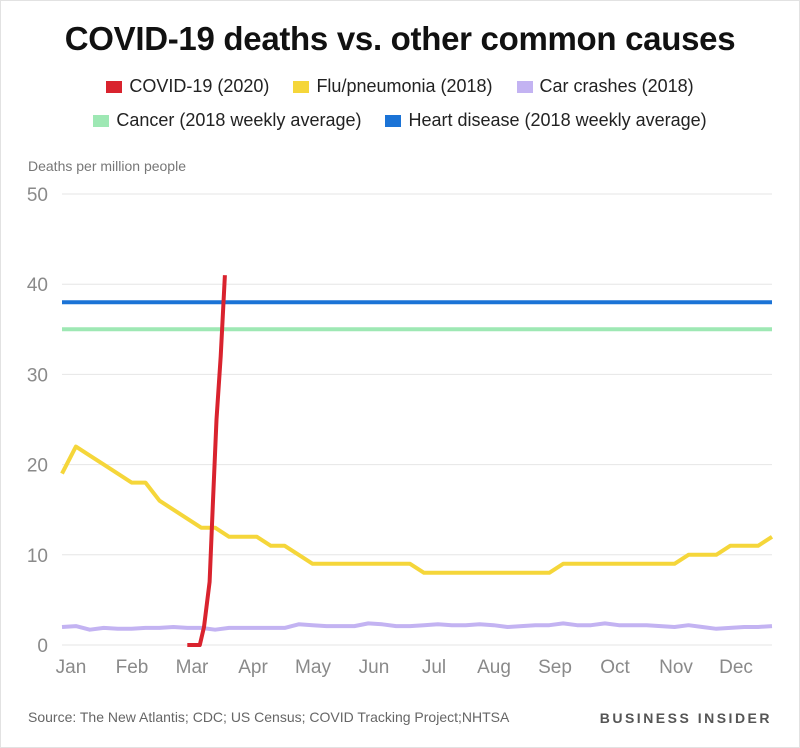  I want to click on x-tick-may: May, so click(313, 667).